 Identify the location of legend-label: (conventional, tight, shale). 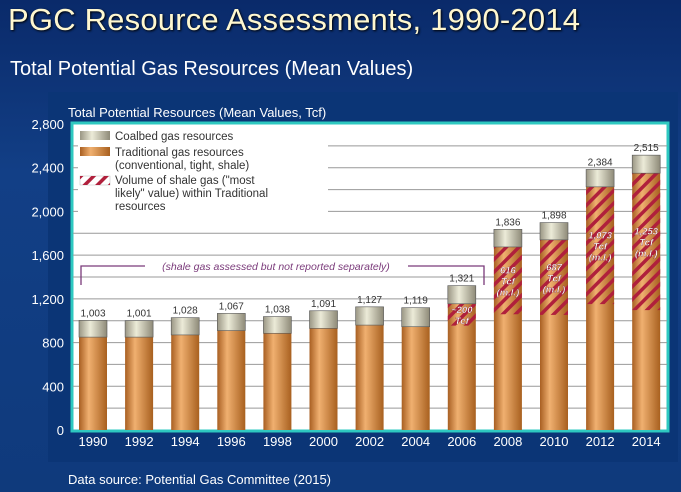
(182, 166).